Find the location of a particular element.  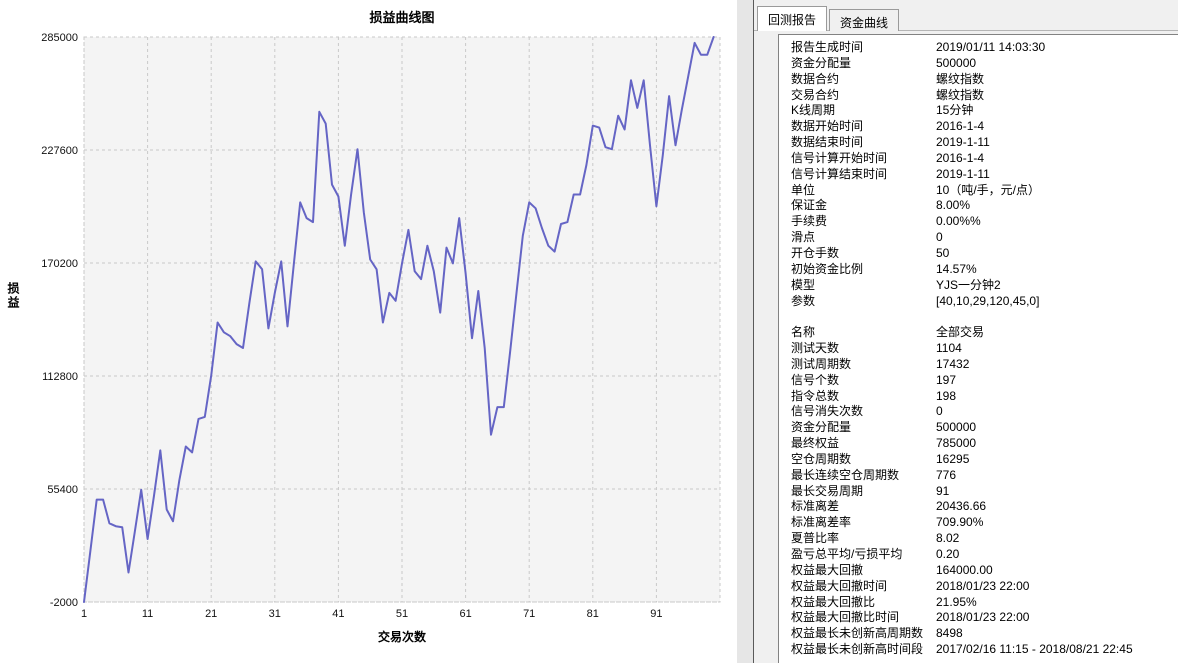

row-label: 指令总数 is located at coordinates (815, 395).